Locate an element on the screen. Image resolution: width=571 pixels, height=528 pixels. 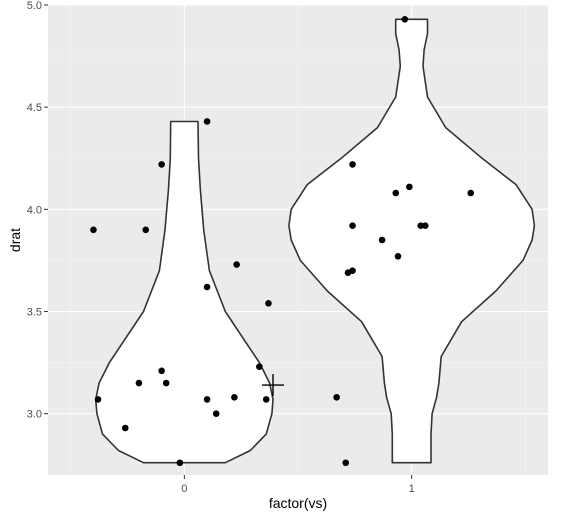
y-tick-label: 4.0 is located at coordinates (34, 210).